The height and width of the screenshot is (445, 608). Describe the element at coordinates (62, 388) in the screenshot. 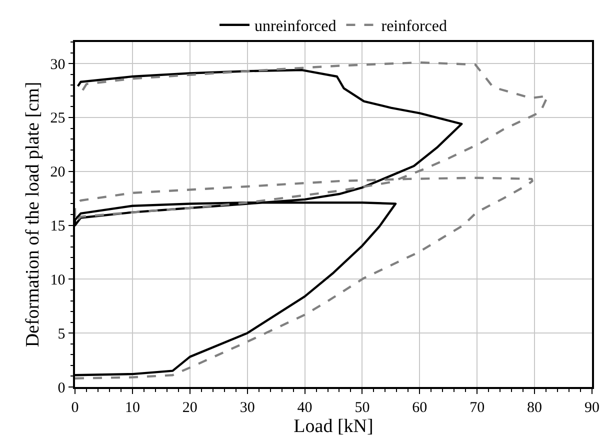

I see `y-tick-label: 0` at that location.